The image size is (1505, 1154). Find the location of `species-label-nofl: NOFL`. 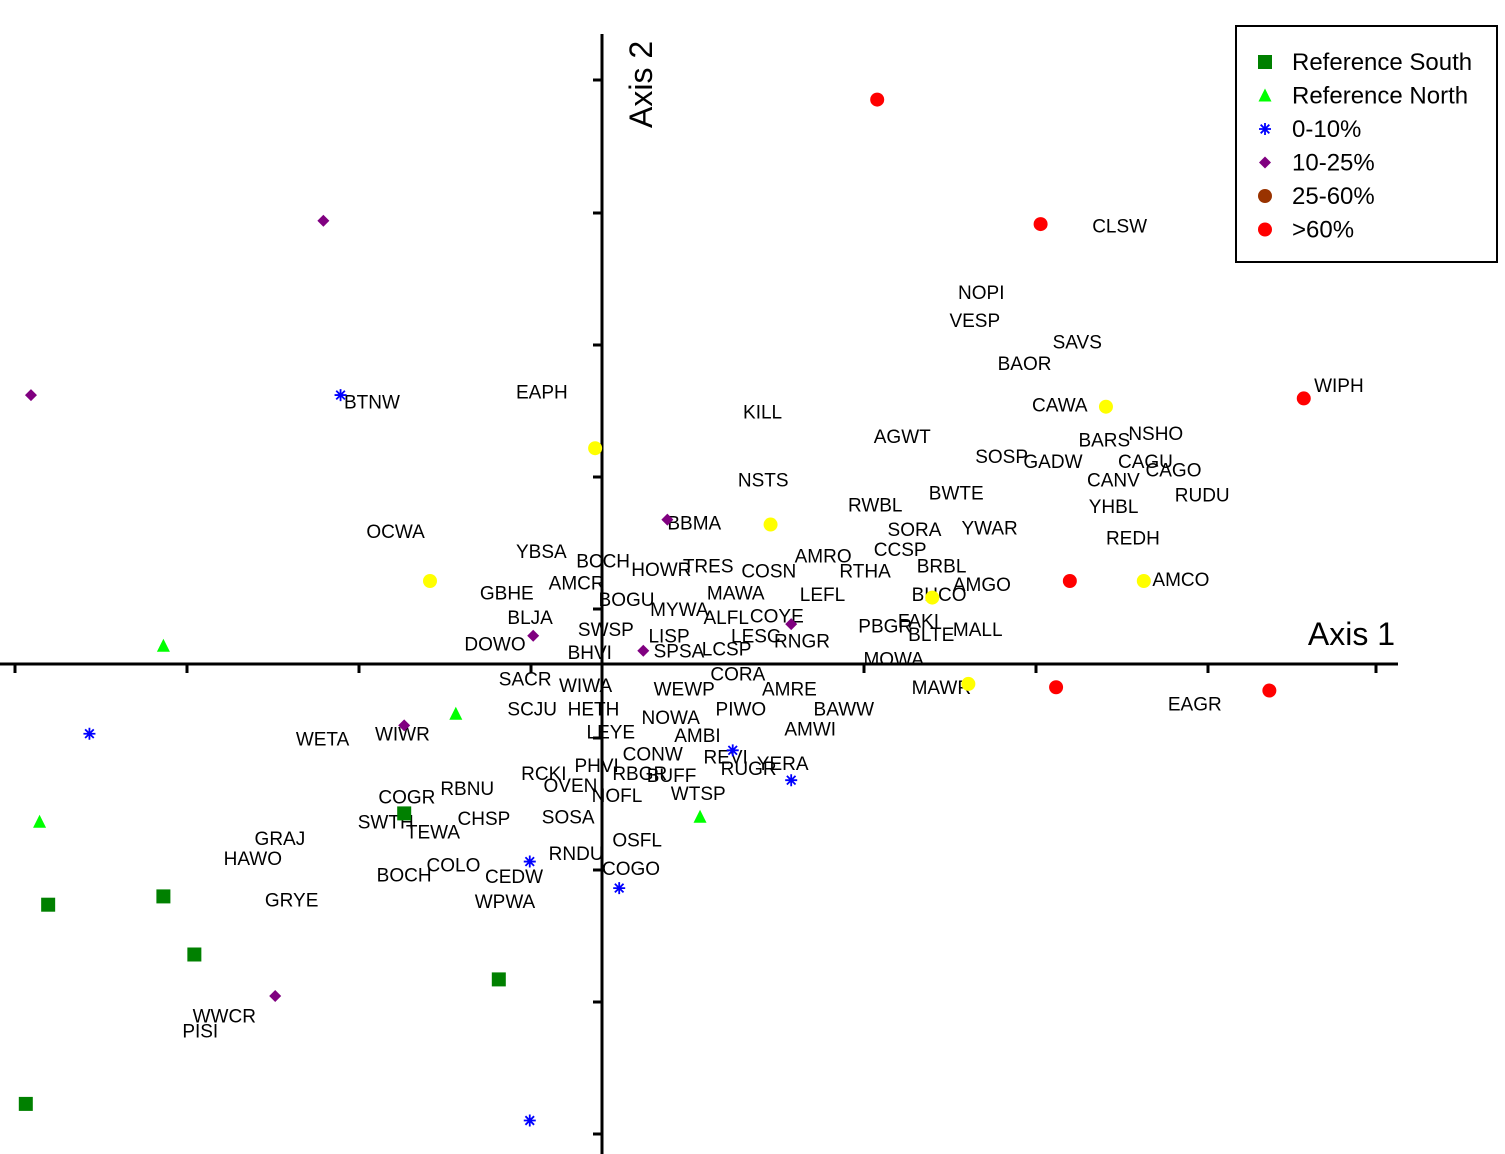

species-label-nofl: NOFL is located at coordinates (617, 796).